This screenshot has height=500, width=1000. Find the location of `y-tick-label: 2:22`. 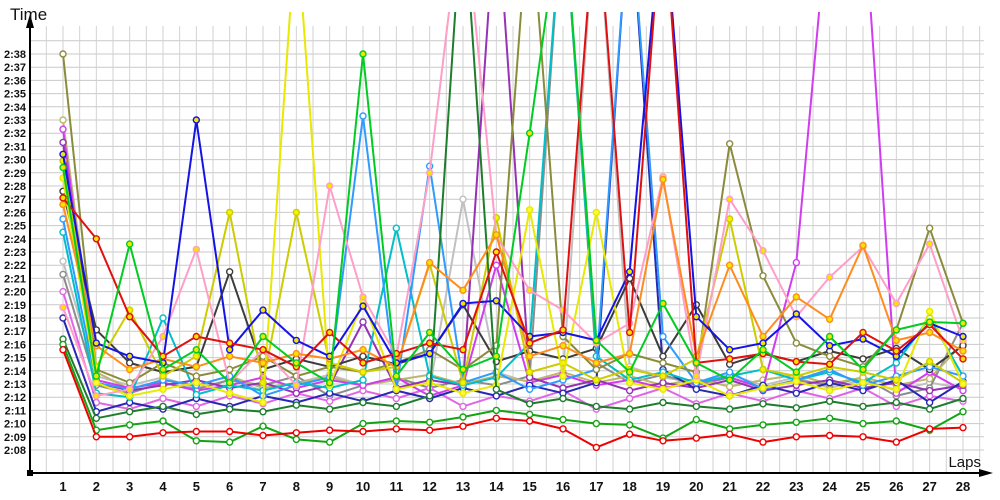

y-tick-label: 2:22 is located at coordinates (15, 266).